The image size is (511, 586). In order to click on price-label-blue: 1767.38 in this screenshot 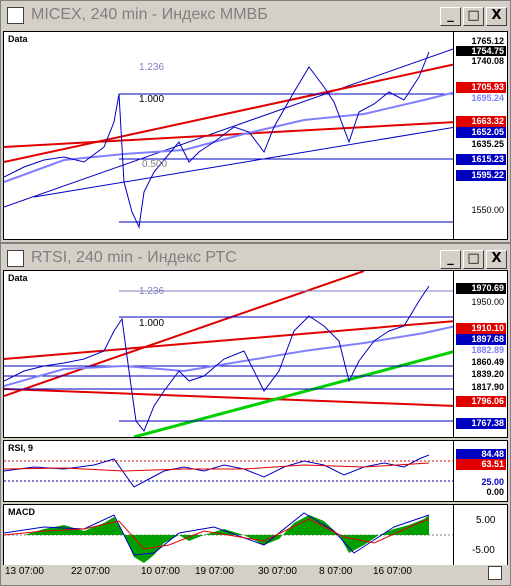, I will do `click(481, 423)`.